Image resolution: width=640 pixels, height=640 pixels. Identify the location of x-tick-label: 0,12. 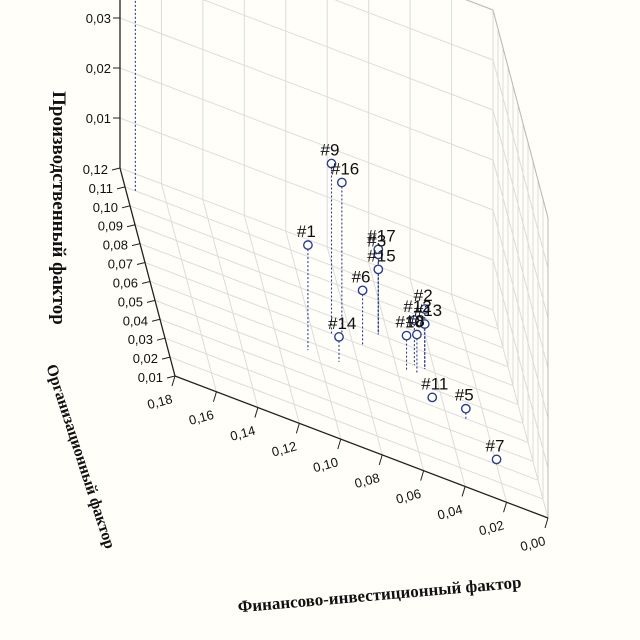
(284, 448).